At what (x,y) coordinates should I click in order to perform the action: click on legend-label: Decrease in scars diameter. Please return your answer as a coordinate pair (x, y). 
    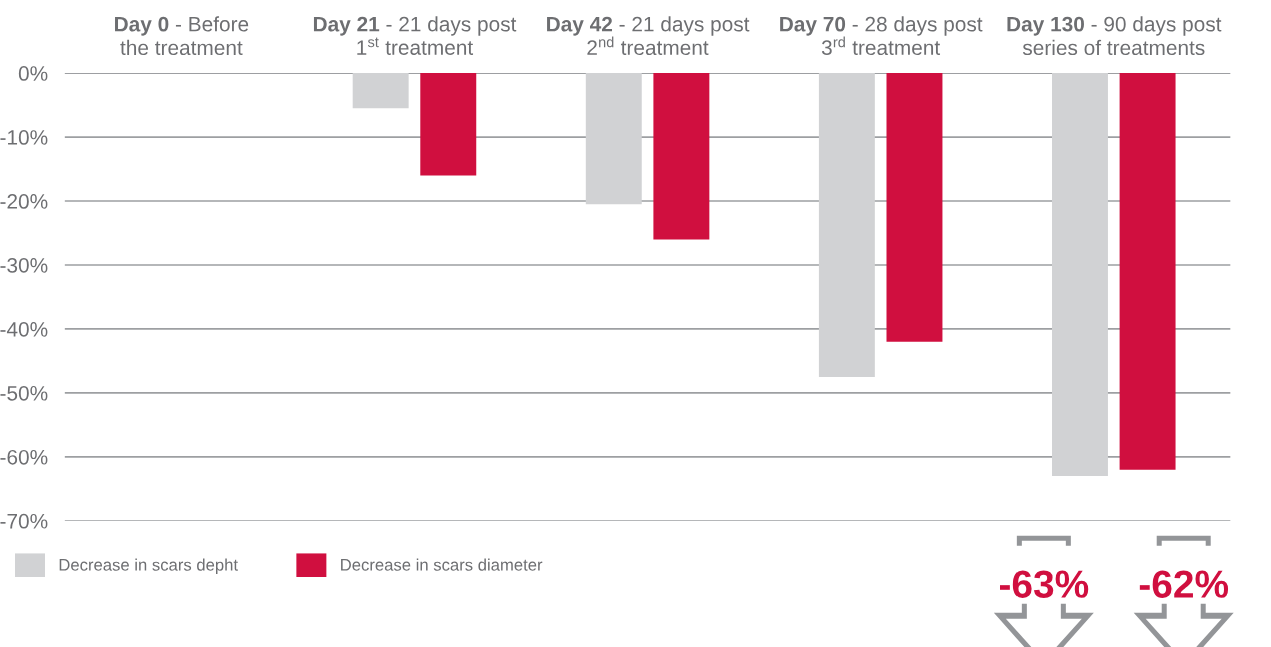
    Looking at the image, I should click on (442, 564).